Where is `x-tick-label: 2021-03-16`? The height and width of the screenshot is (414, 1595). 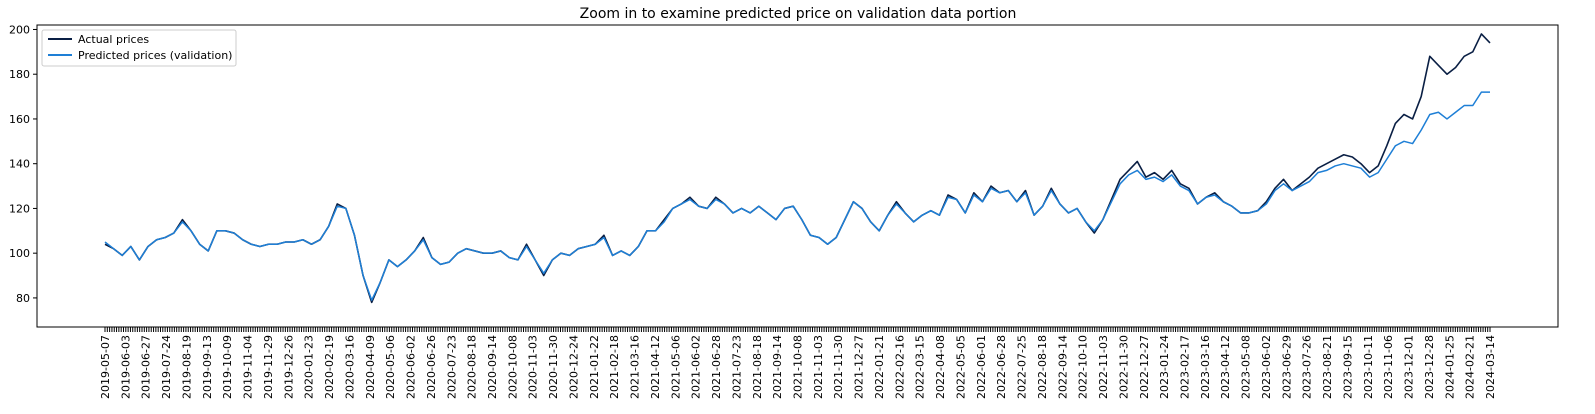 x-tick-label: 2021-03-16 is located at coordinates (635, 367).